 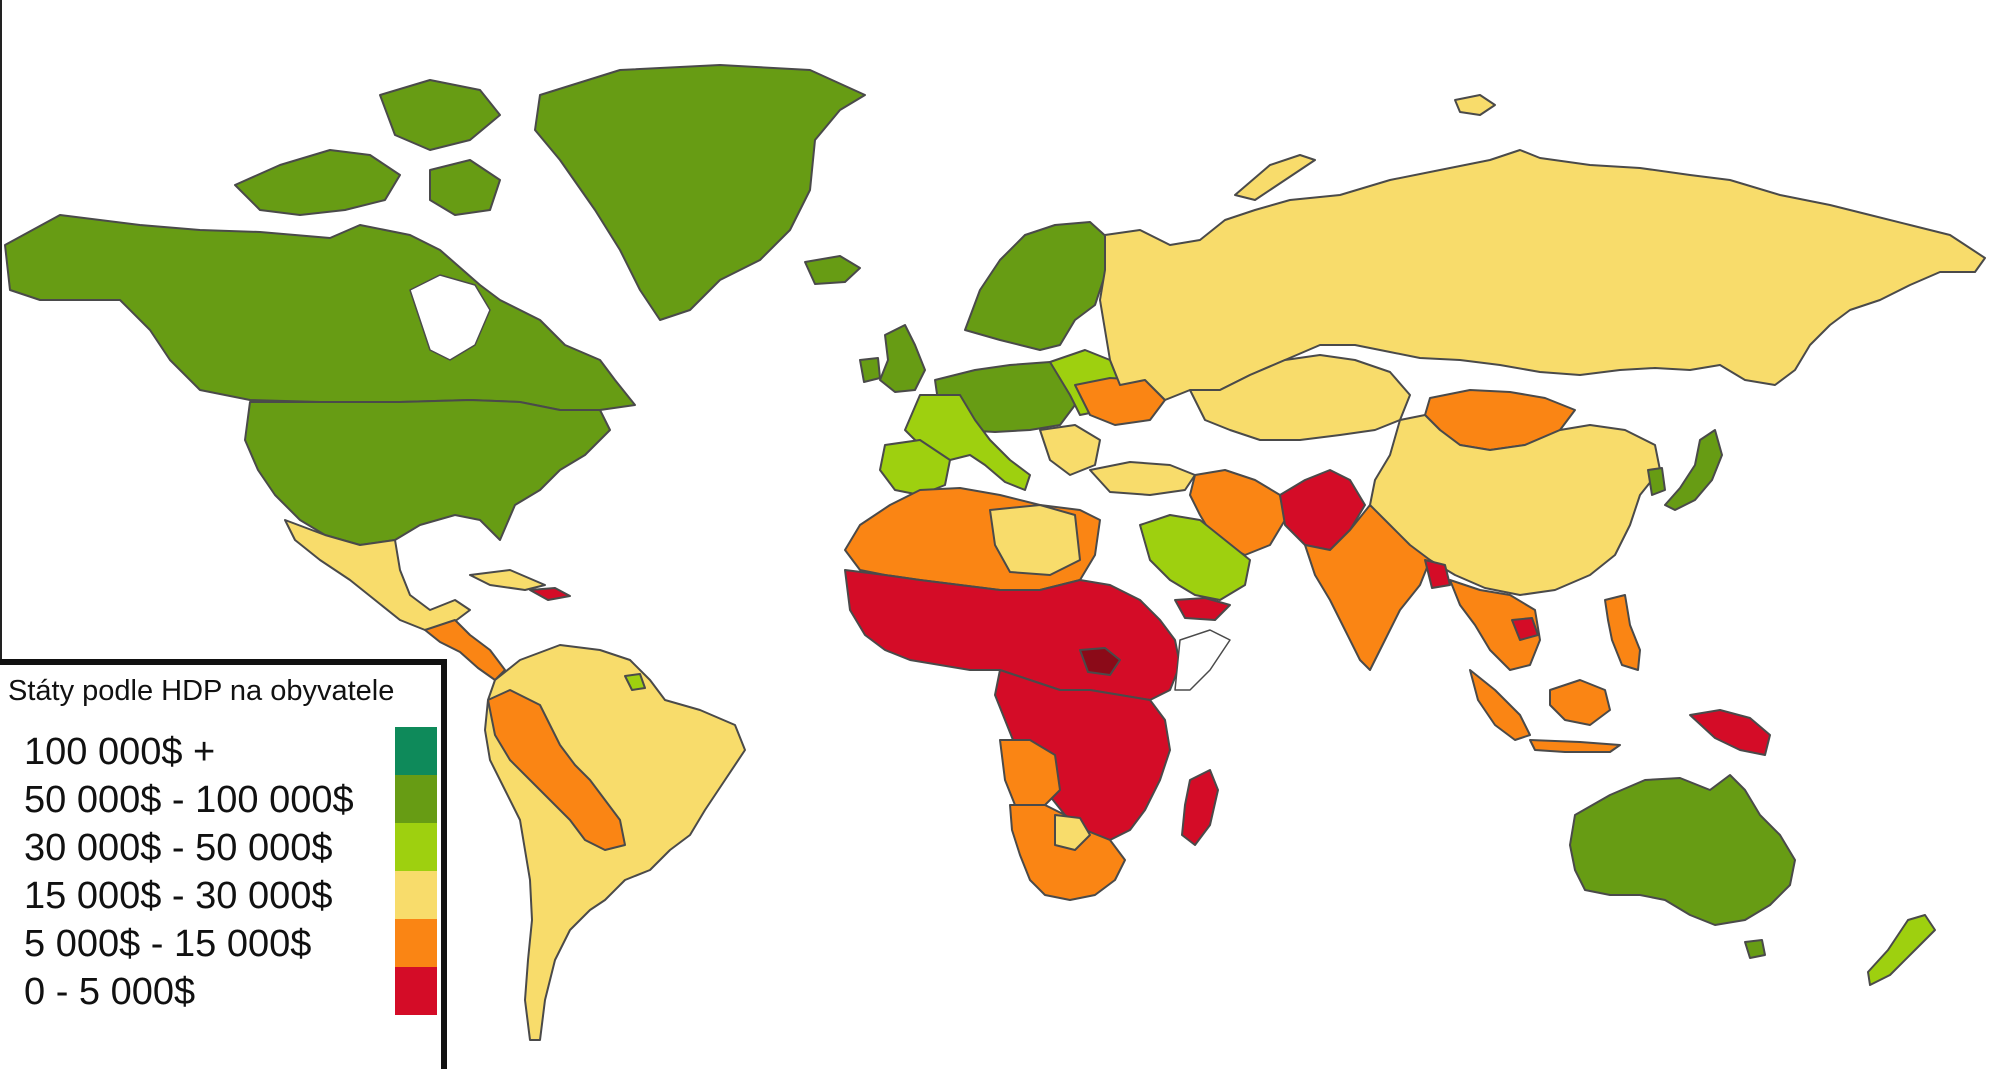 What do you see at coordinates (1070, 450) in the screenshot?
I see `region-balkans` at bounding box center [1070, 450].